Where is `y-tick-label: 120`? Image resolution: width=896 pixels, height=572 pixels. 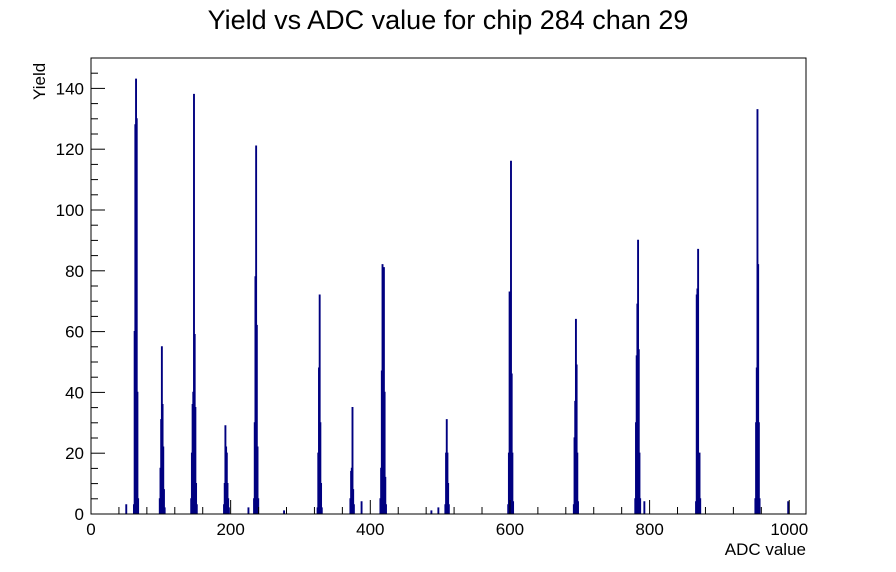 y-tick-label: 120 is located at coordinates (70, 149).